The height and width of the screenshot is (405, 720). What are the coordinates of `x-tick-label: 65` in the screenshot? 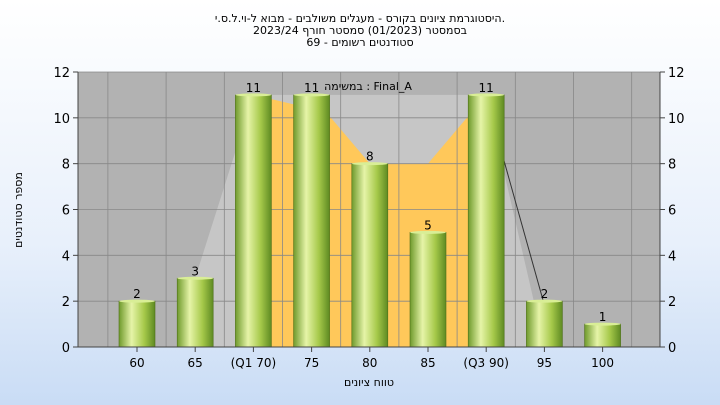 It's located at (195, 363).